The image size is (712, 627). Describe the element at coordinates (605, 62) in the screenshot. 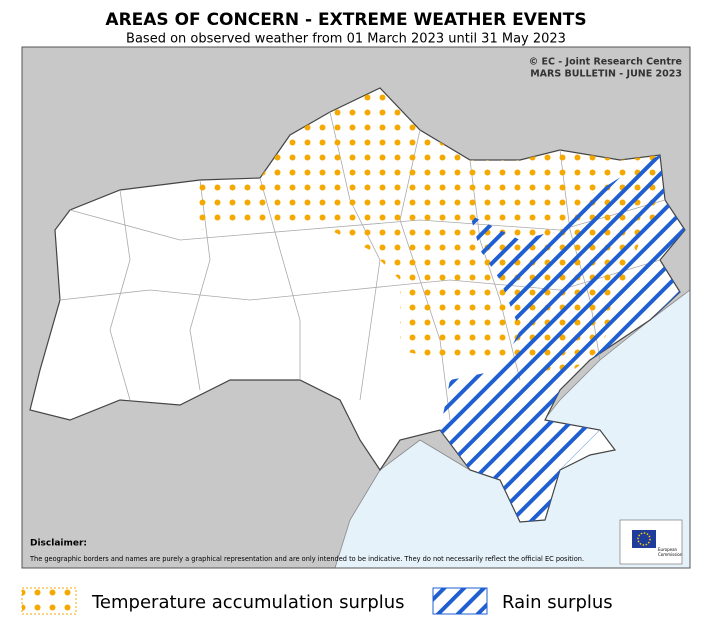

I see `credit: © EC - Joint Research Centre` at that location.